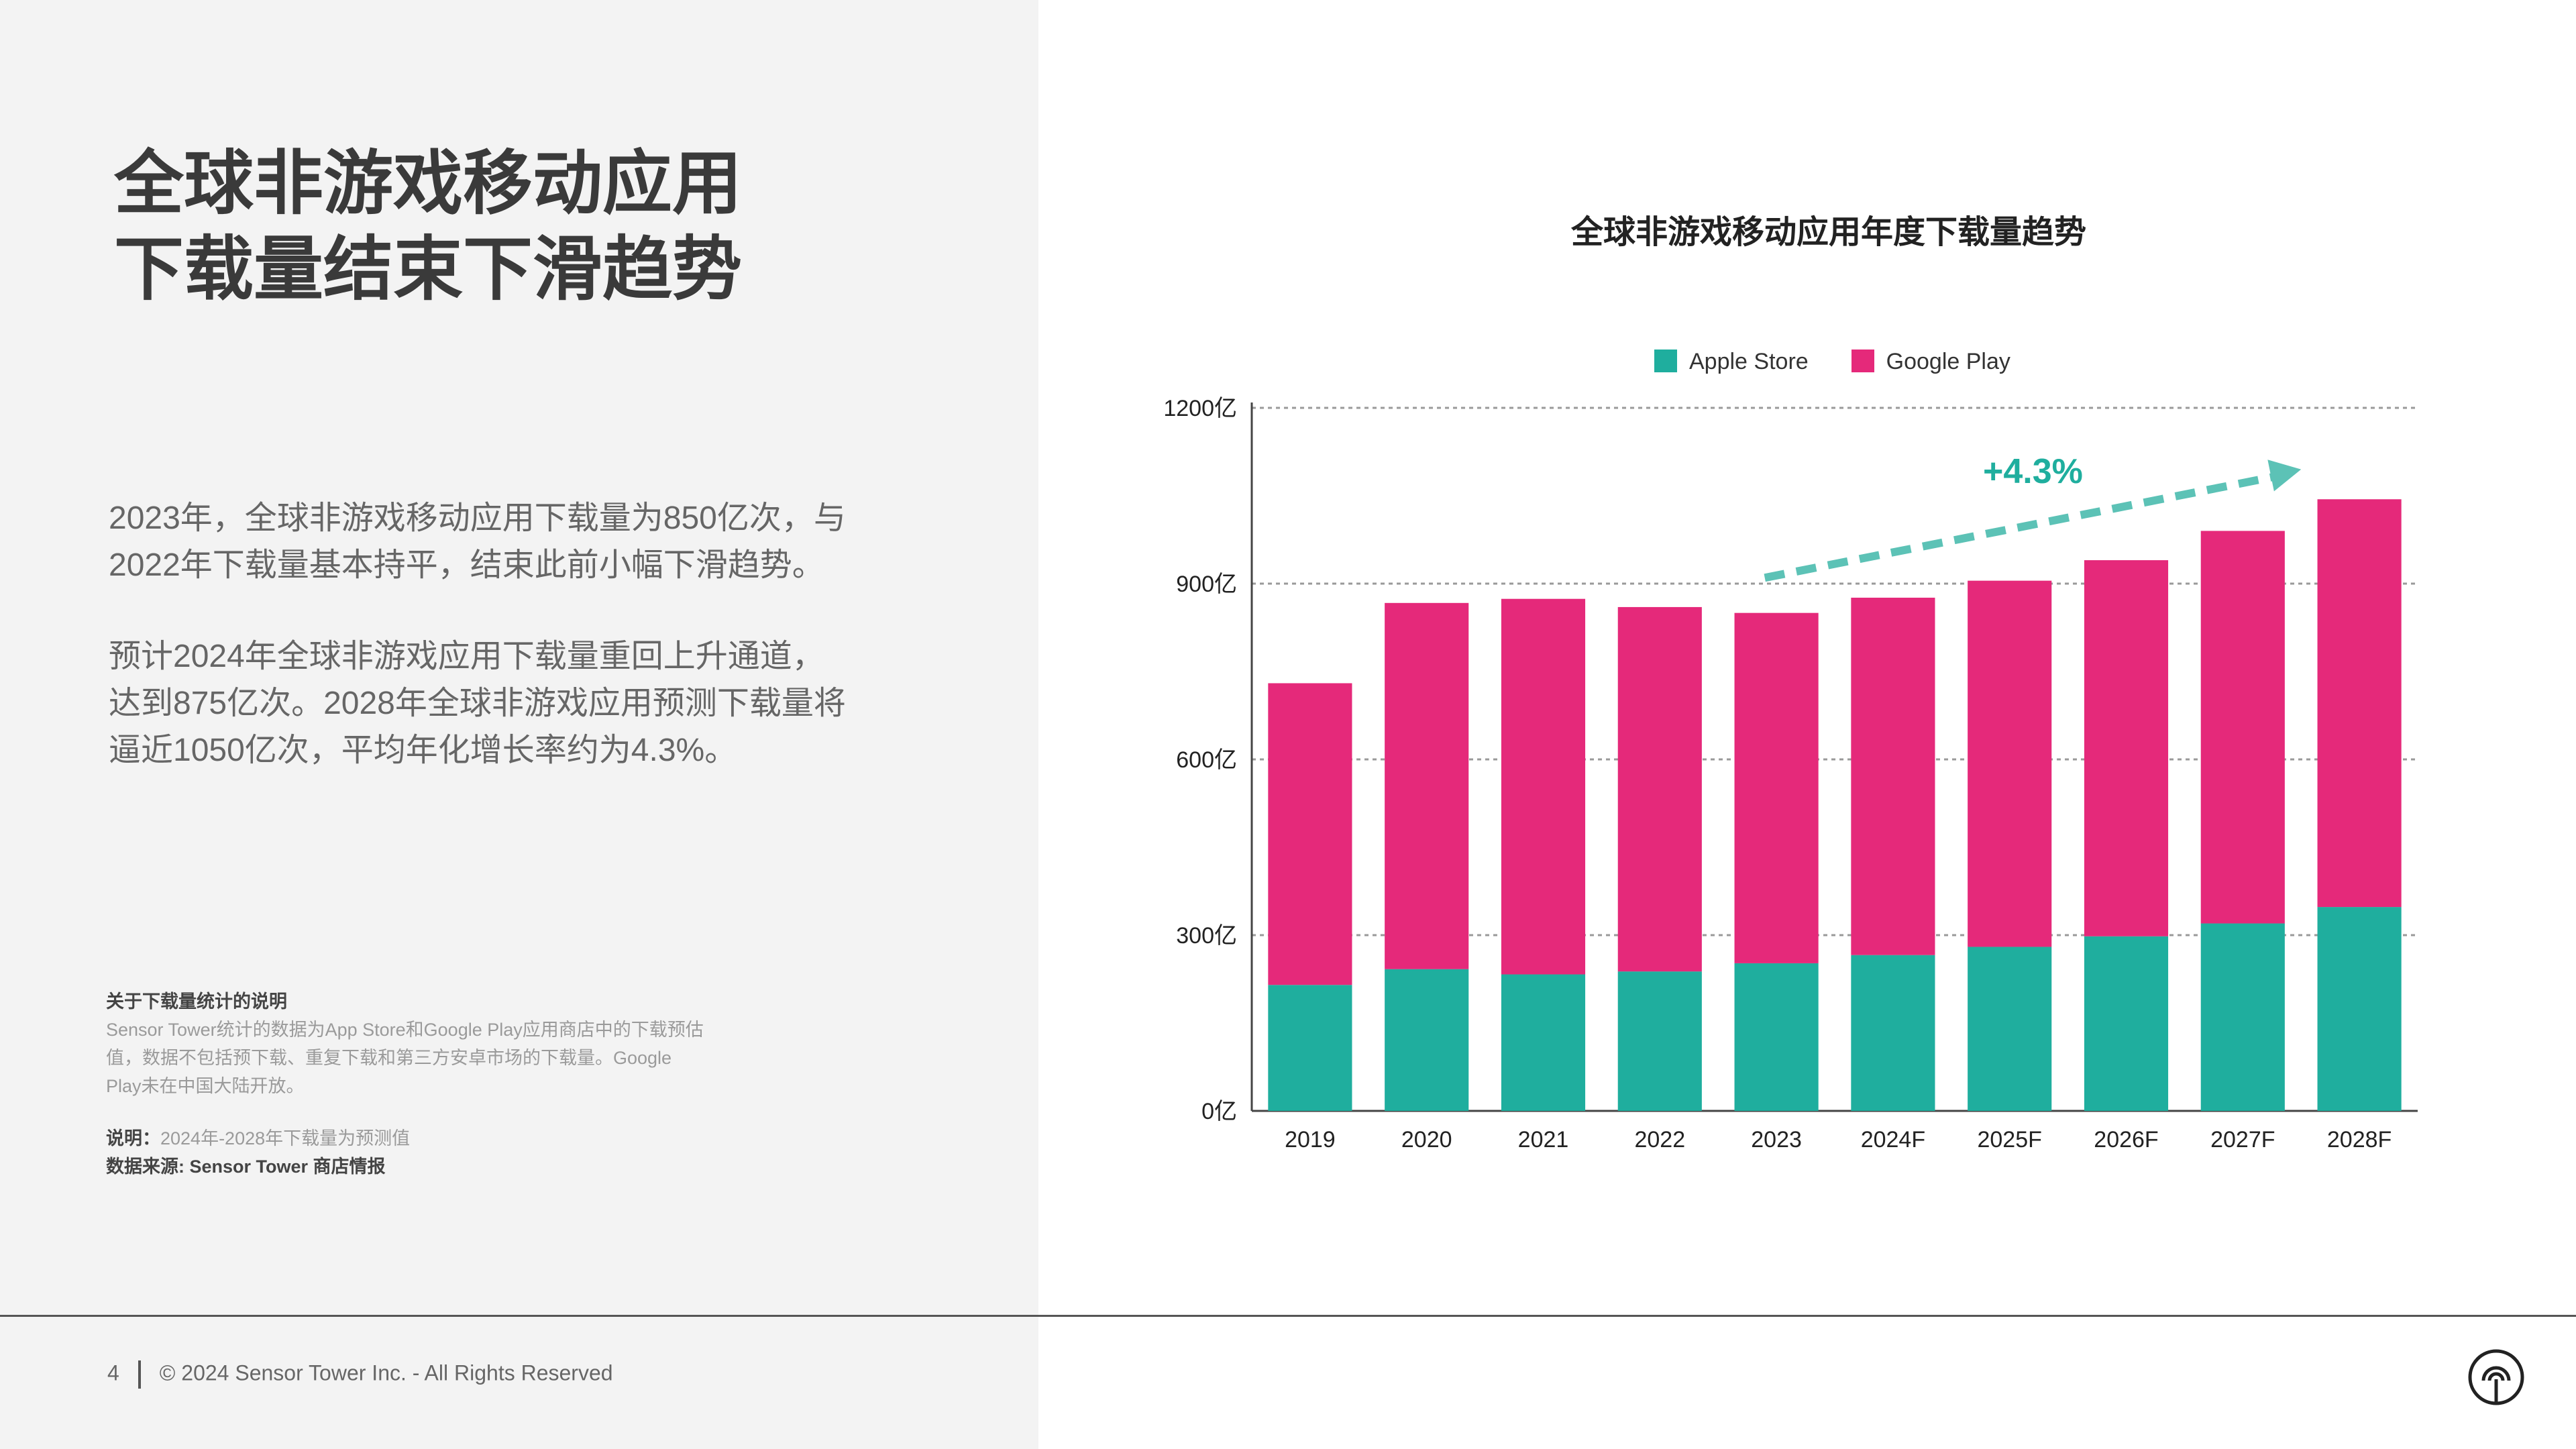  Describe the element at coordinates (389, 1058) in the screenshot. I see `note-line-2: 值，数据不包括预下载、重复下载和第三方安卓市场的下载量。Google` at that location.